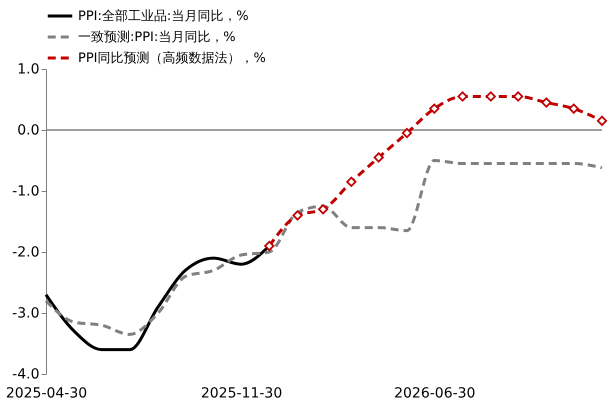 Image resolution: width=616 pixels, height=405 pixels. I want to click on y-tick-label: 1.0, so click(28, 70).